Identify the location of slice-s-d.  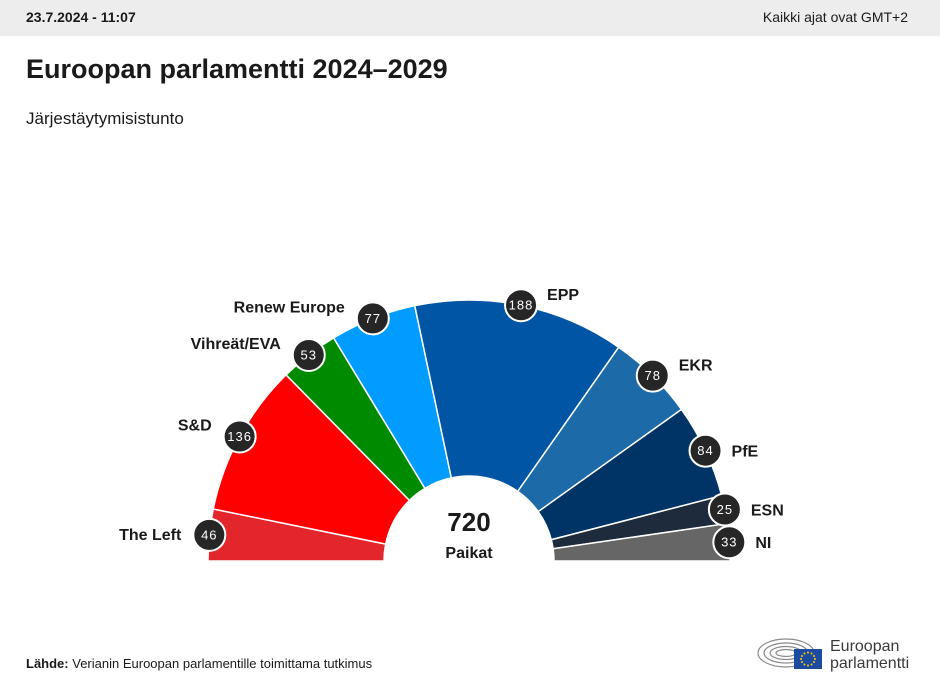
(311, 459).